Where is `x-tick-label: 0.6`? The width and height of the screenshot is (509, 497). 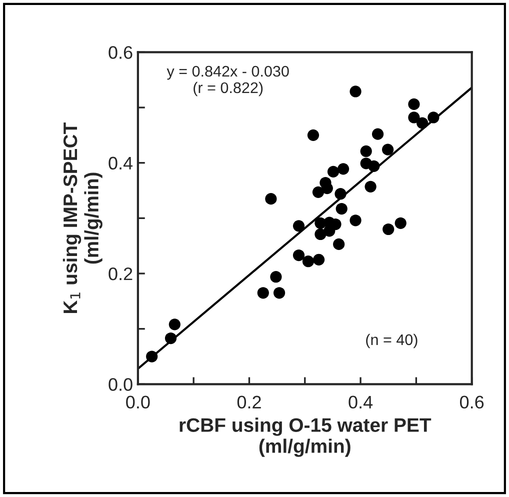
x-tick-label: 0.6 is located at coordinates (472, 402).